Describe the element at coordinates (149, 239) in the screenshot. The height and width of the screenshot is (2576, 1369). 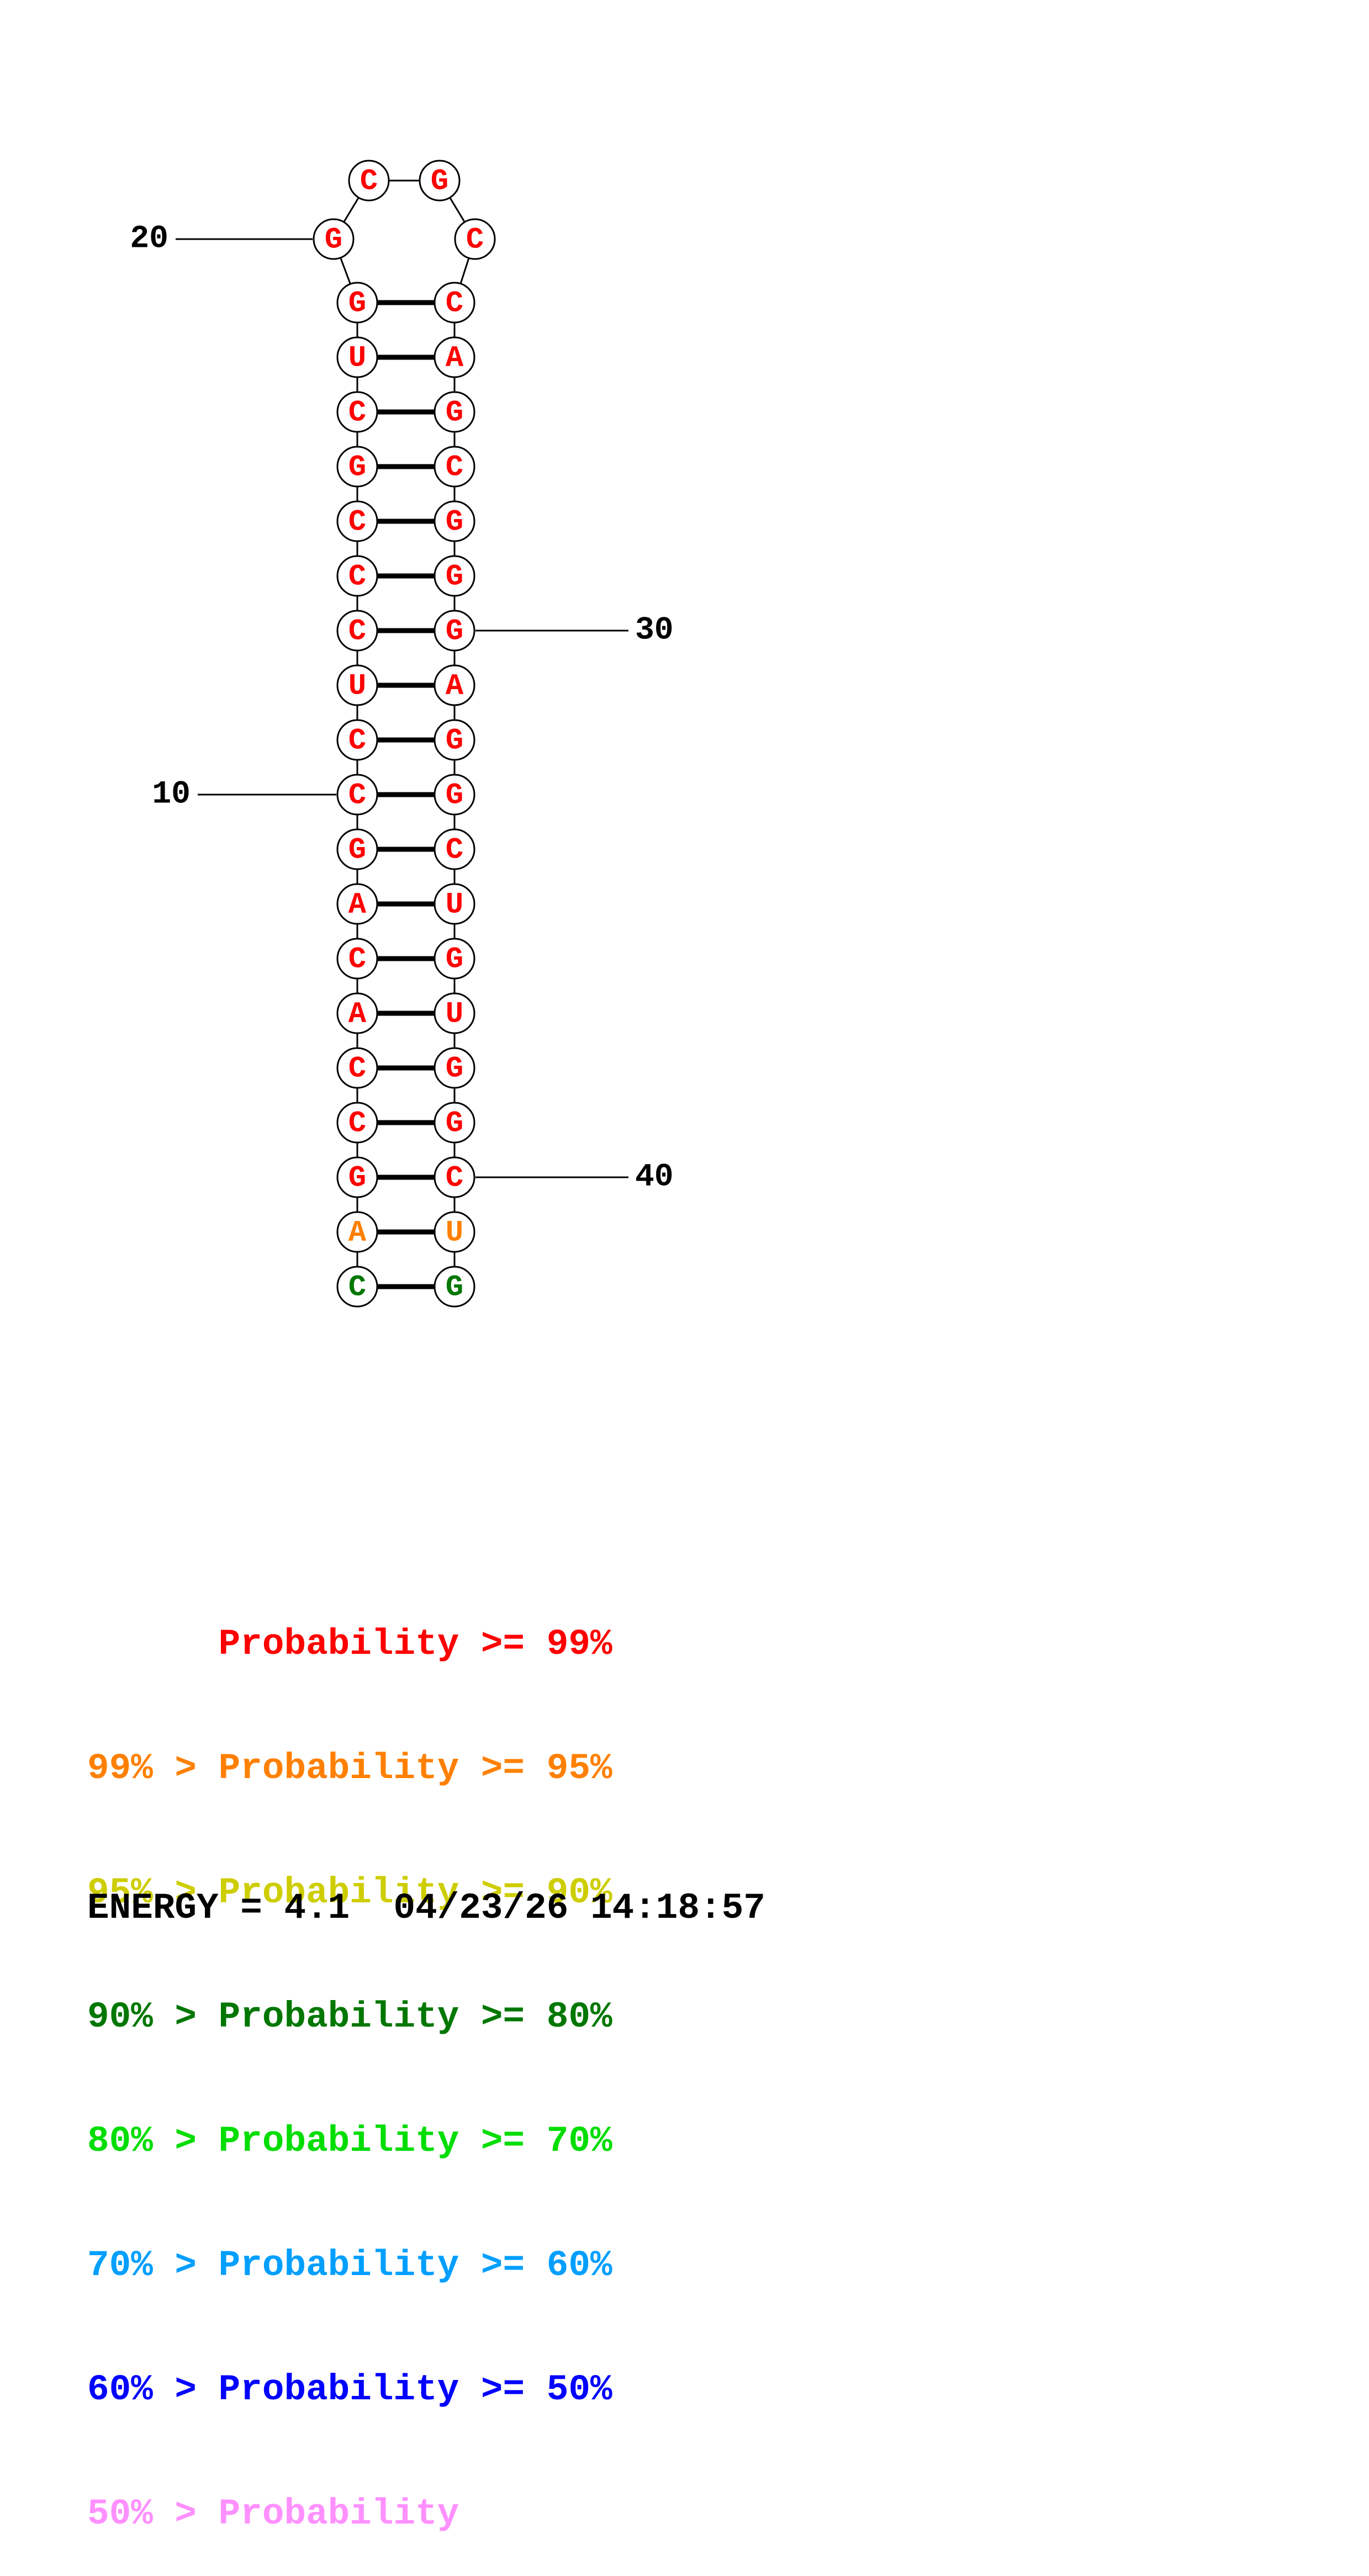
I see `position-label: 20` at that location.